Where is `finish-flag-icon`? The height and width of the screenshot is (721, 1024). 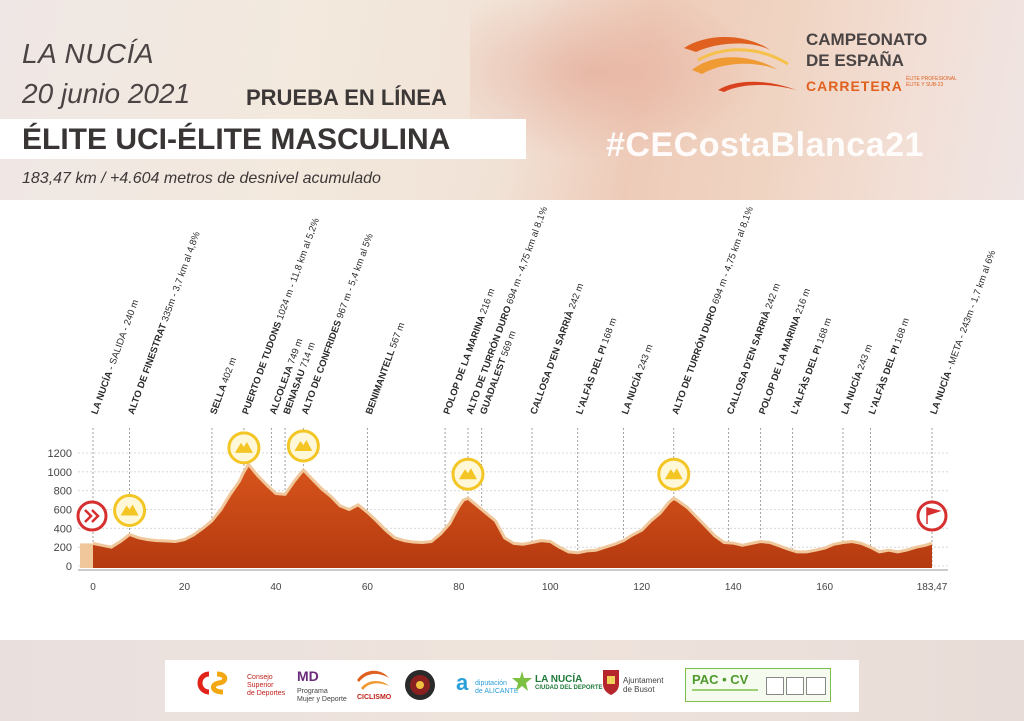 finish-flag-icon is located at coordinates (934, 515).